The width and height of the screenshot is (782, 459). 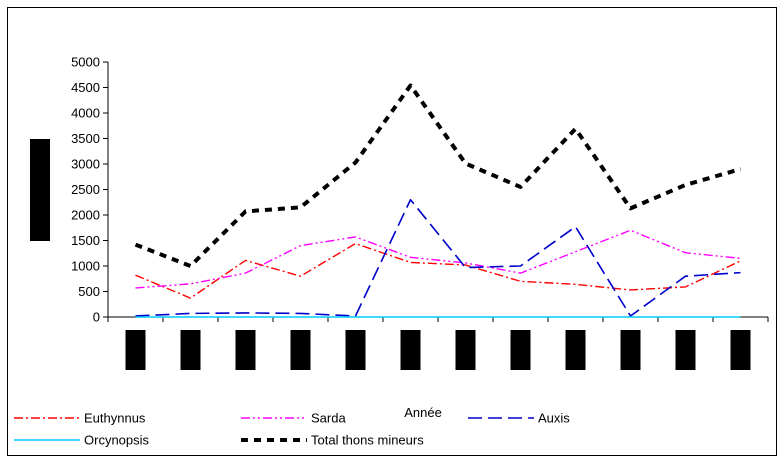 What do you see at coordinates (85, 189) in the screenshot?
I see `y-tick-label: 2500` at bounding box center [85, 189].